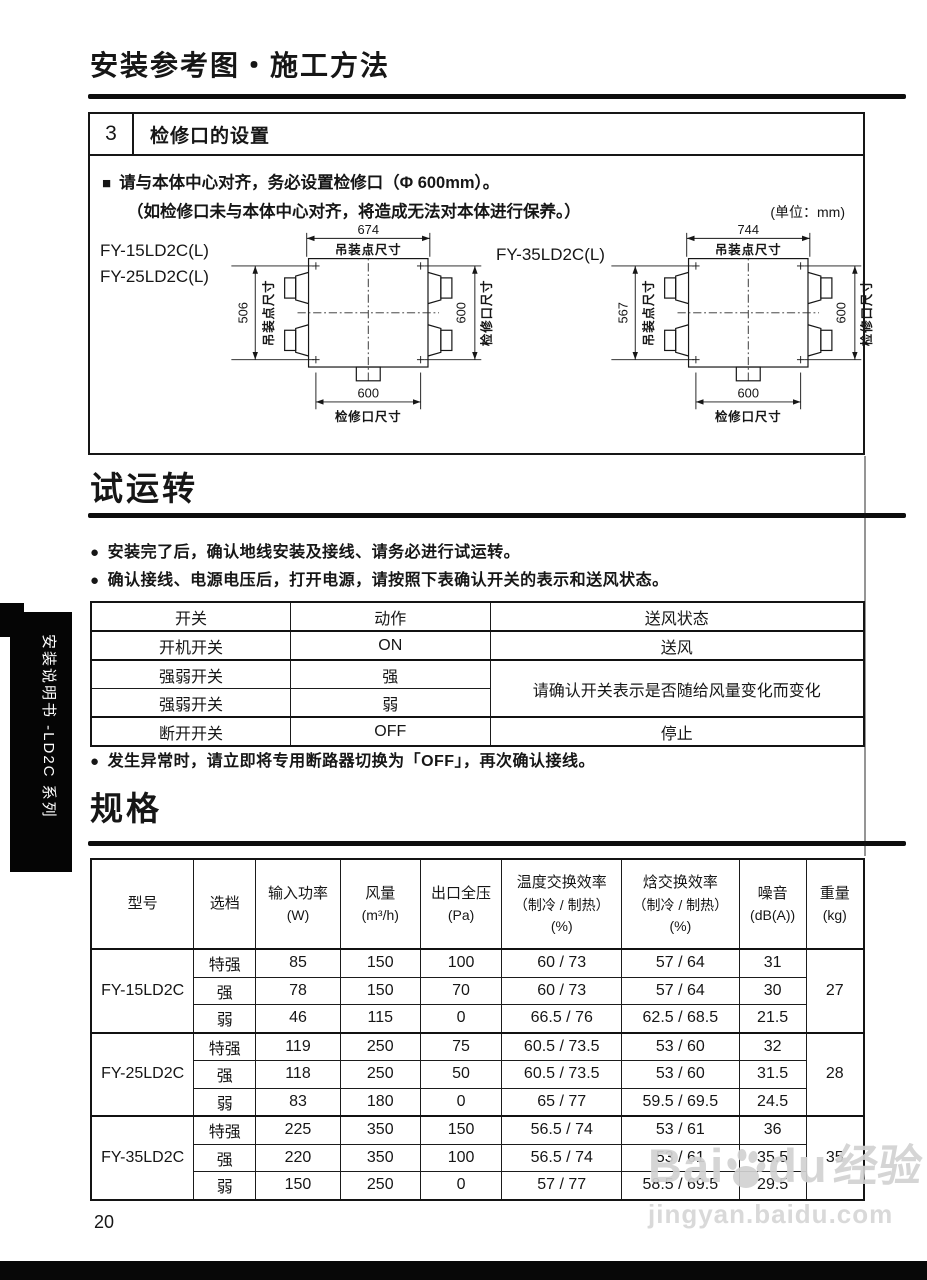 Image resolution: width=927 pixels, height=1280 pixels. What do you see at coordinates (390, 703) in the screenshot?
I see `switch-action: 弱` at bounding box center [390, 703].